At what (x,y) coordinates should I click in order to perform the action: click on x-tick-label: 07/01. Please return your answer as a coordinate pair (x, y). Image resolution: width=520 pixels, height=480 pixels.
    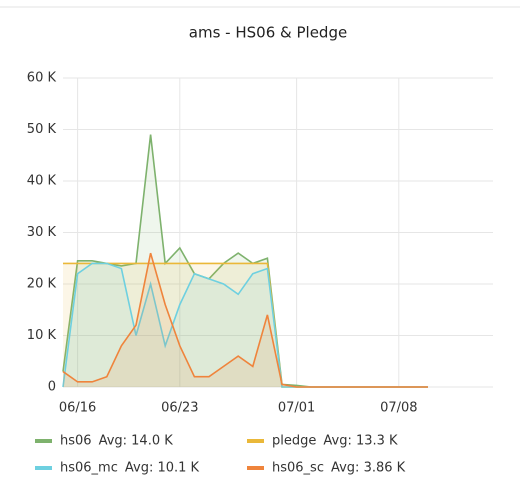
    Looking at the image, I should click on (296, 408).